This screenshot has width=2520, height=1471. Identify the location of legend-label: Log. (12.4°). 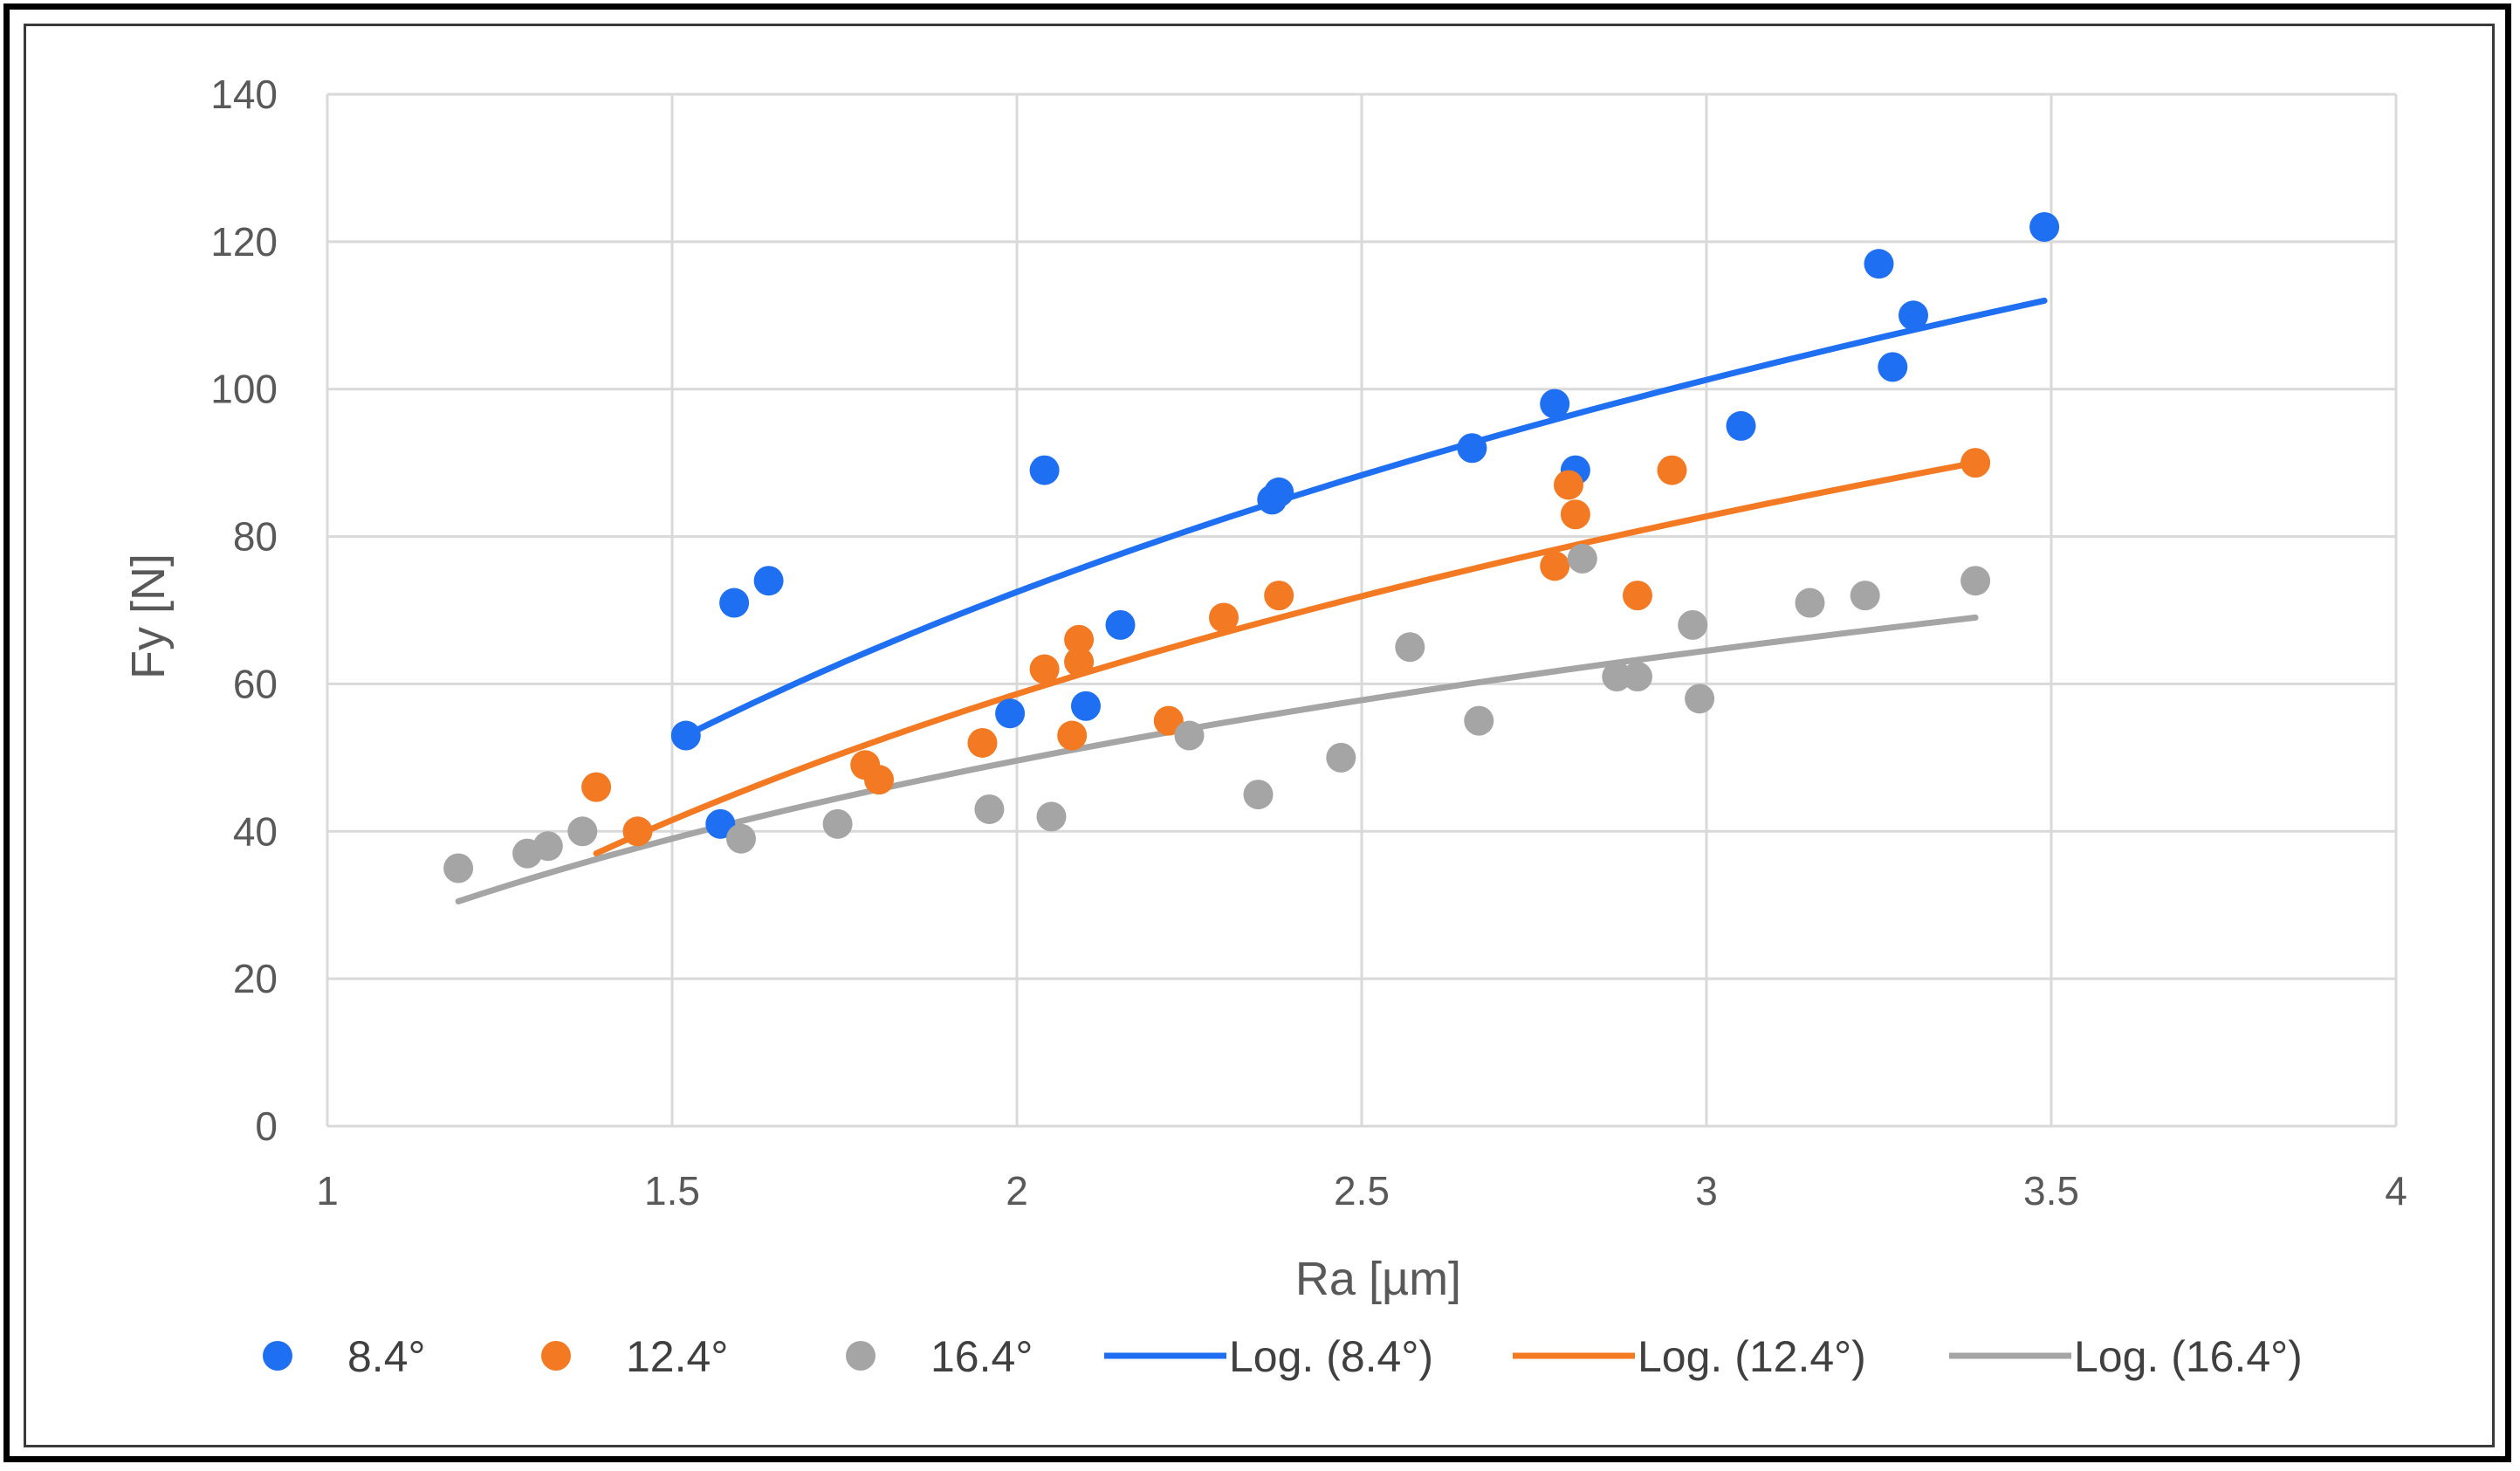
(1752, 1356).